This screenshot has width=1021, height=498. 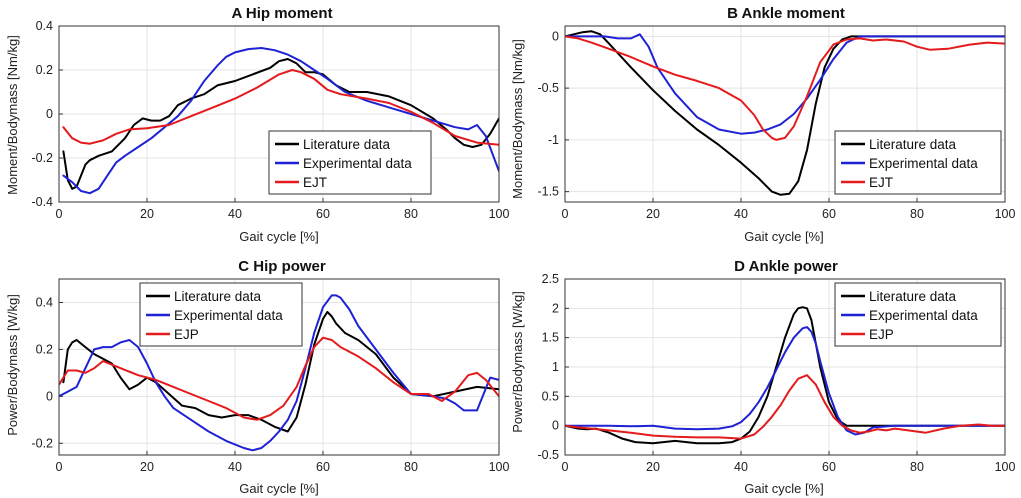 What do you see at coordinates (44, 70) in the screenshot?
I see `p0-ytick-label-3: 0.2` at bounding box center [44, 70].